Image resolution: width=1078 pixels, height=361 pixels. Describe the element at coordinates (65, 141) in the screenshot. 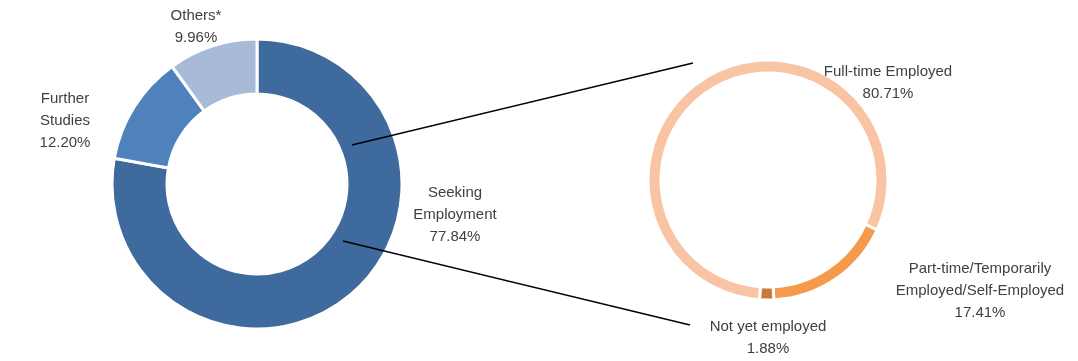

I see `data-label: 12.20%` at that location.